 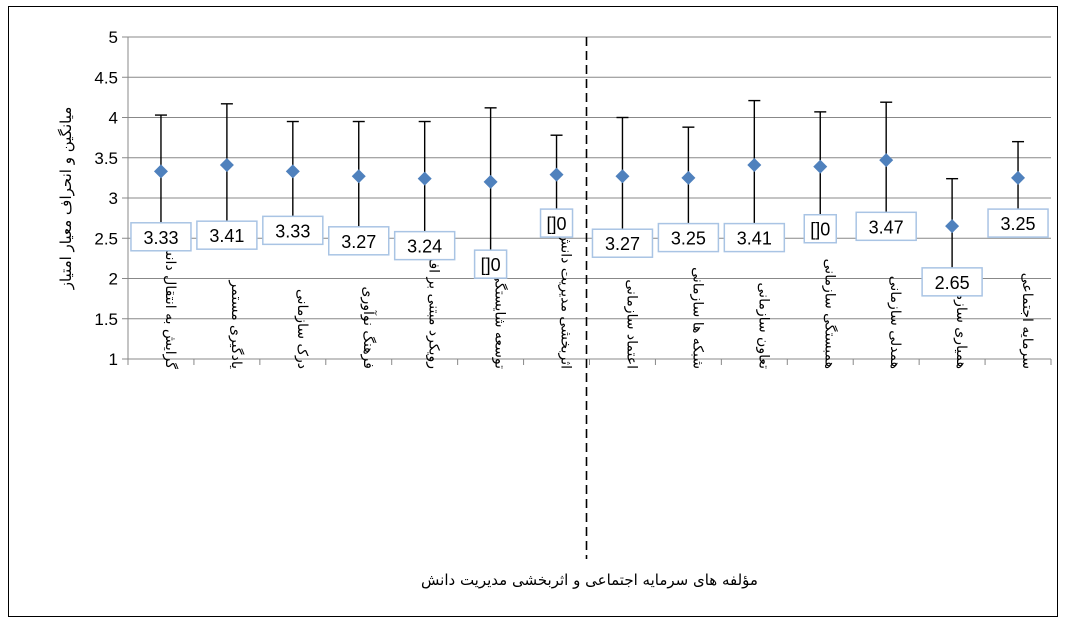 I want to click on category-label-group: تعاون سازمانی, so click(x=763, y=326).